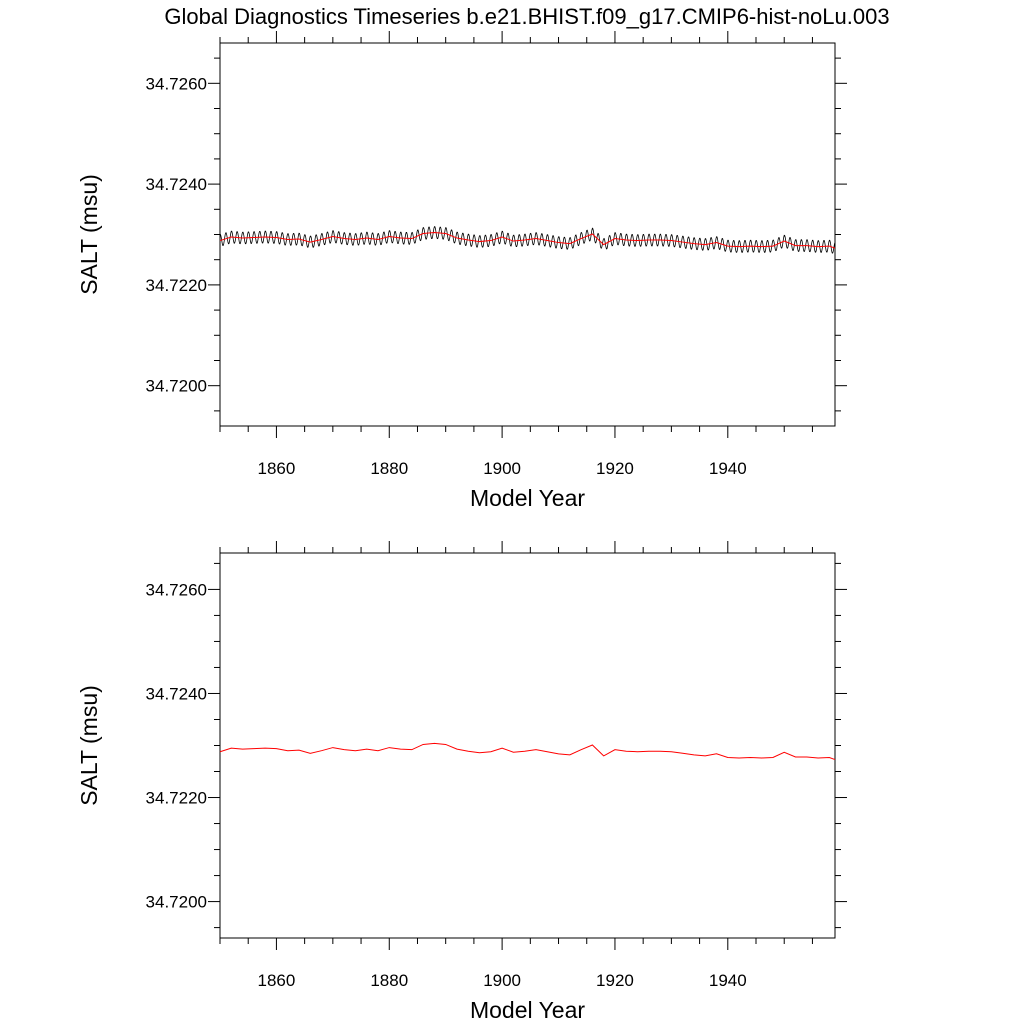 The width and height of the screenshot is (1024, 1024). I want to click on series-line-monthly, so click(527, 240).